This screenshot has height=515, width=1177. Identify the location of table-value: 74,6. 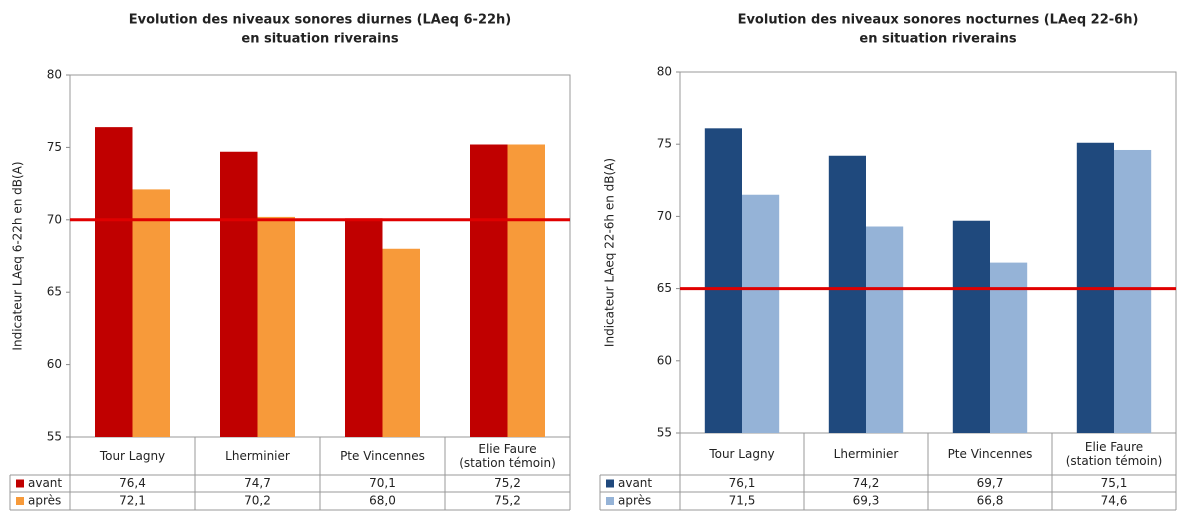
(1114, 501).